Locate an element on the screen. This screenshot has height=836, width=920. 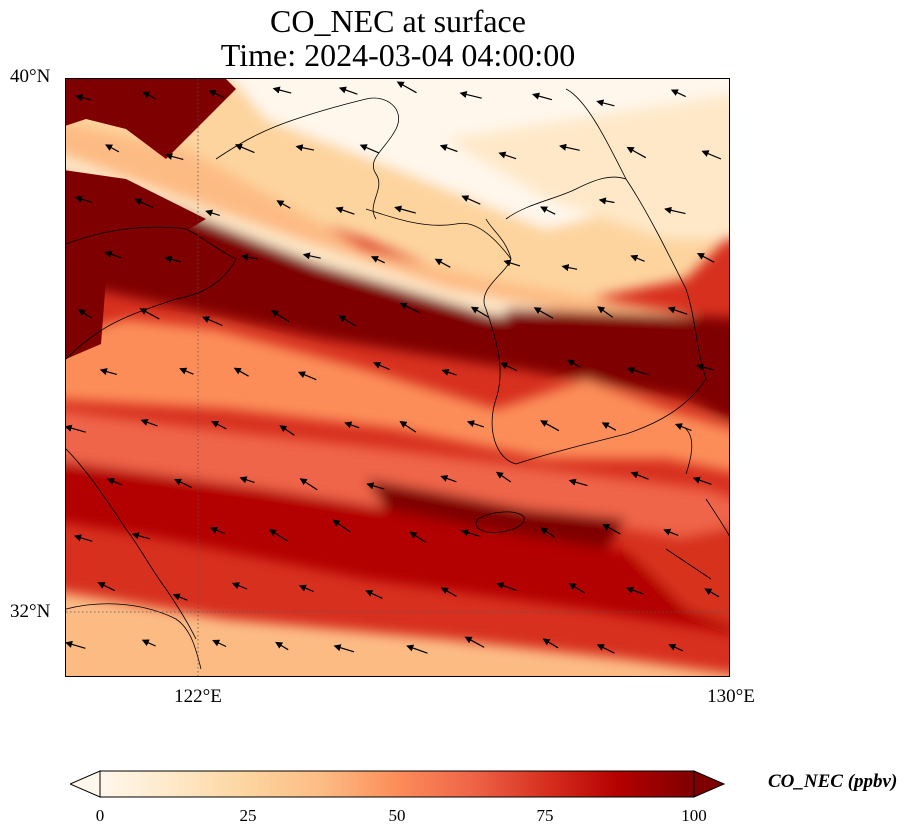
colorbar-extend-low is located at coordinates (85, 784).